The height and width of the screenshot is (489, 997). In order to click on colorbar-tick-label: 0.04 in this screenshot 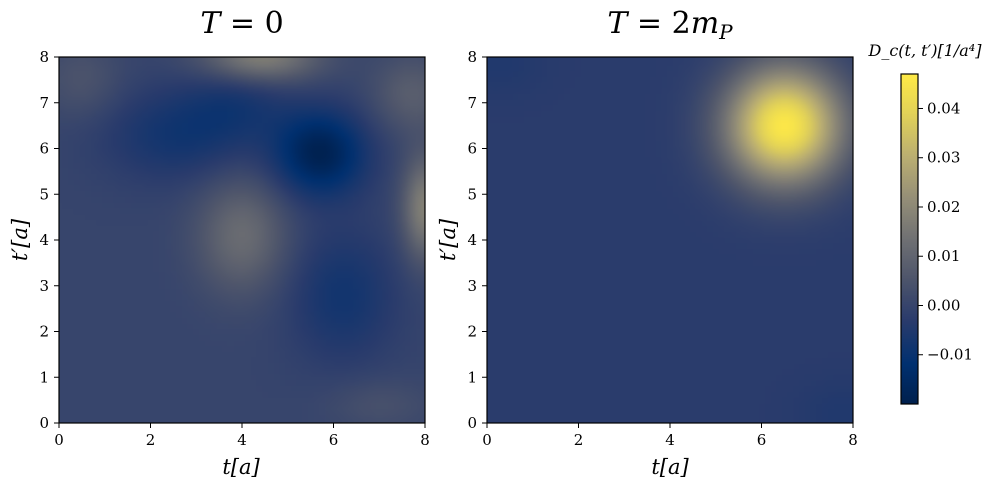, I will do `click(943, 108)`.